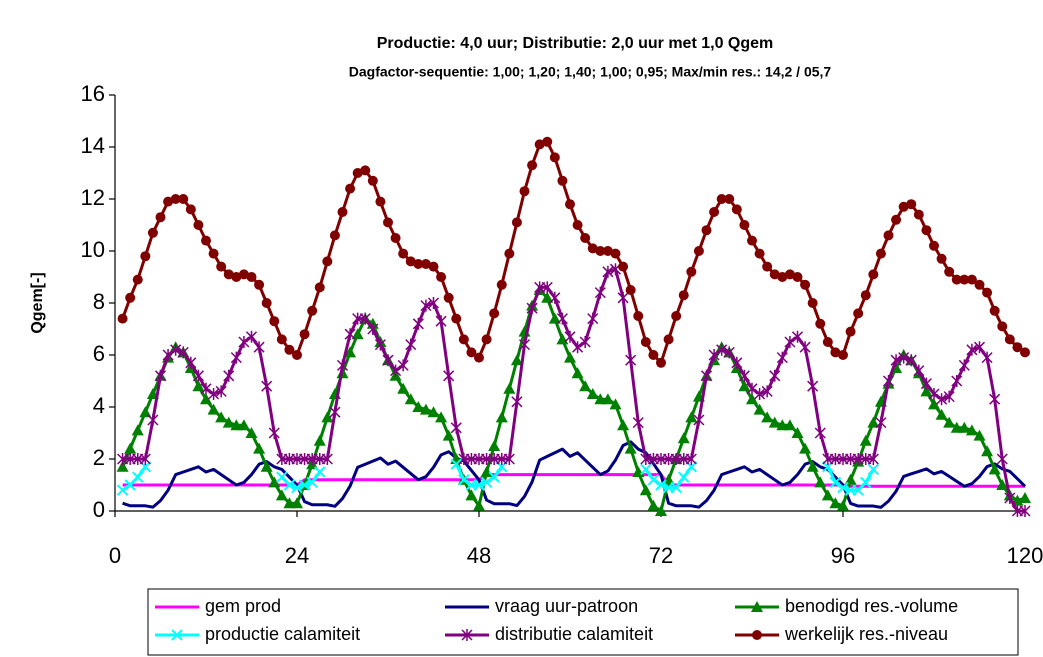 The width and height of the screenshot is (1043, 657). Describe the element at coordinates (843, 555) in the screenshot. I see `x-tick-label: 96` at that location.